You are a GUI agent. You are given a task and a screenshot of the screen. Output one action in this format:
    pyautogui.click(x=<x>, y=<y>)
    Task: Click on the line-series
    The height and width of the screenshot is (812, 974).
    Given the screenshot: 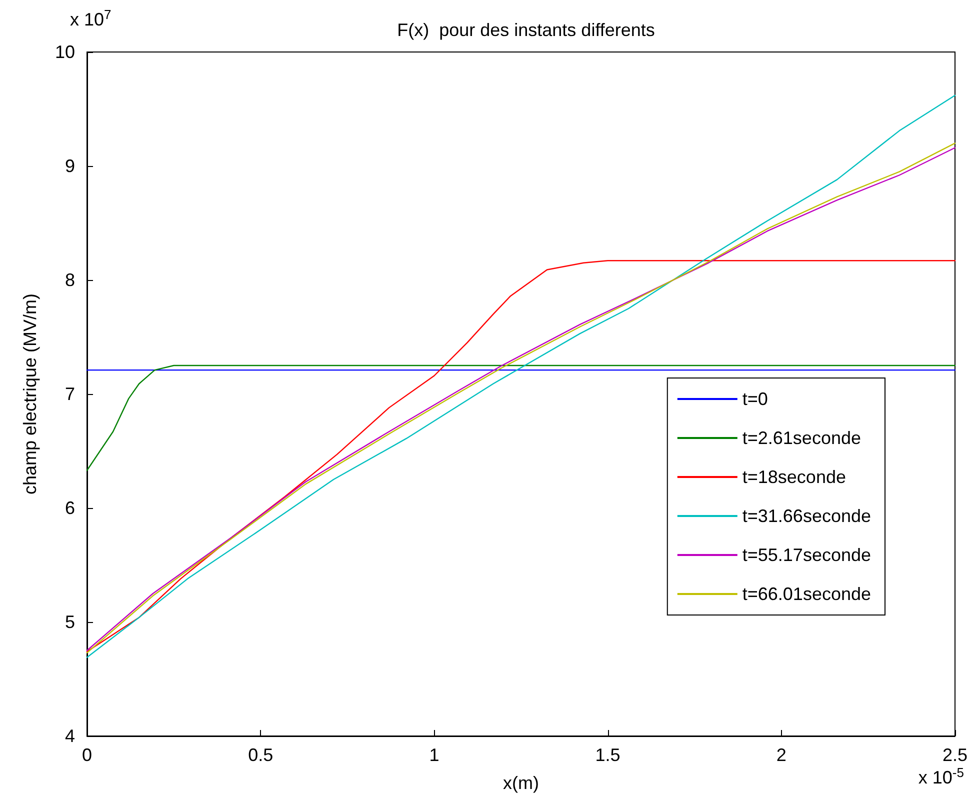 What is the action you would take?
    pyautogui.click(x=521, y=417)
    